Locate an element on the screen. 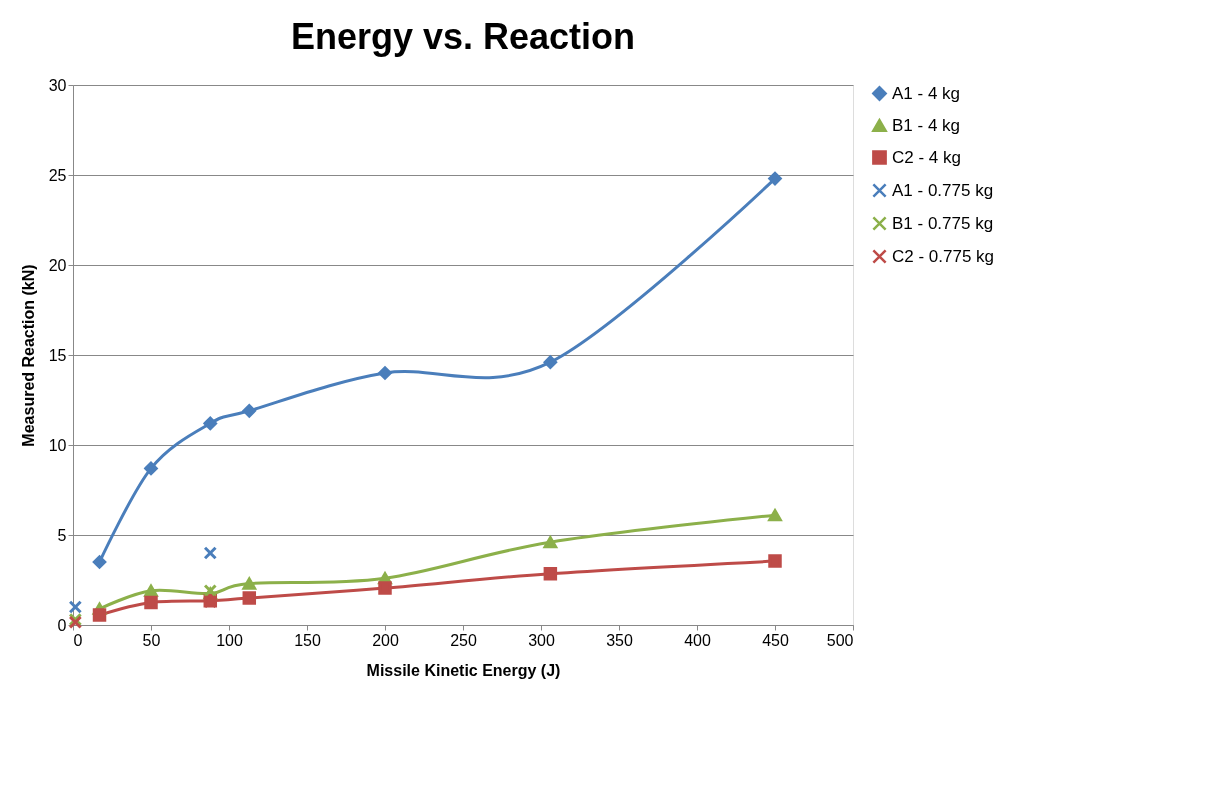 The image size is (1213, 792). x-tick-label: 450 is located at coordinates (775, 640).